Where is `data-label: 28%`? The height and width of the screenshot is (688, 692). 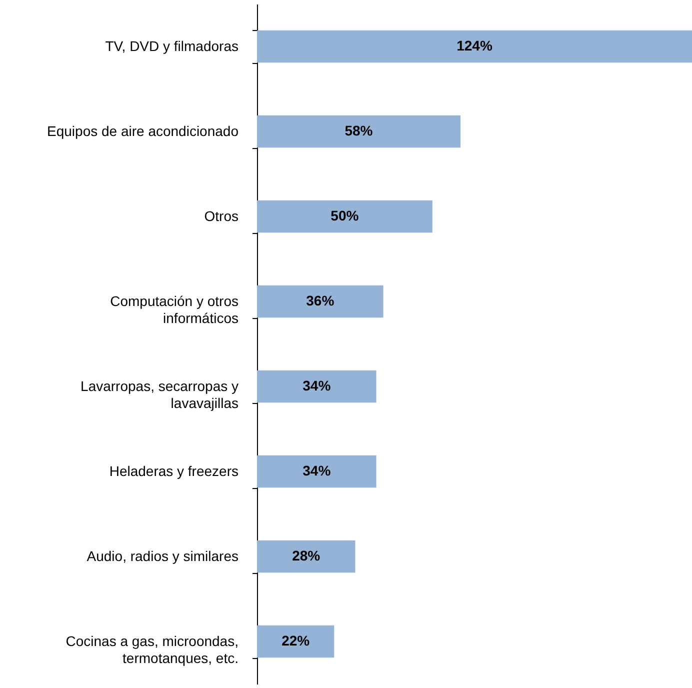 data-label: 28% is located at coordinates (306, 556).